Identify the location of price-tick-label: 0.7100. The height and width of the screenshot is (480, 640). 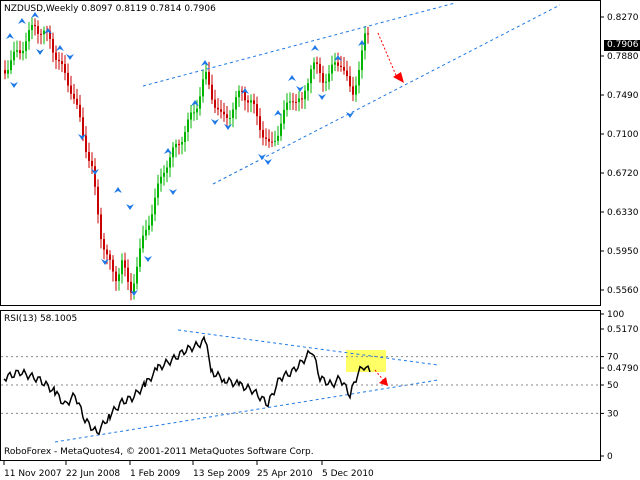
(623, 135).